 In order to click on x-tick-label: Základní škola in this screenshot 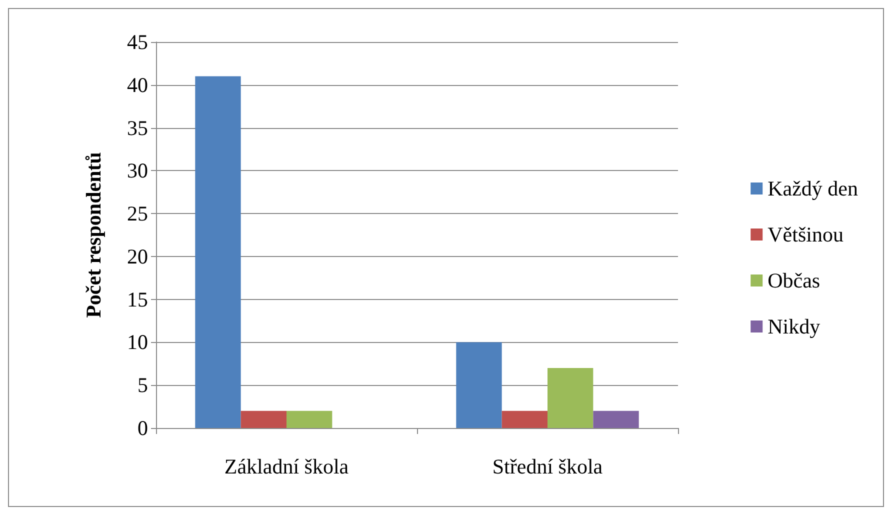, I will do `click(287, 466)`.